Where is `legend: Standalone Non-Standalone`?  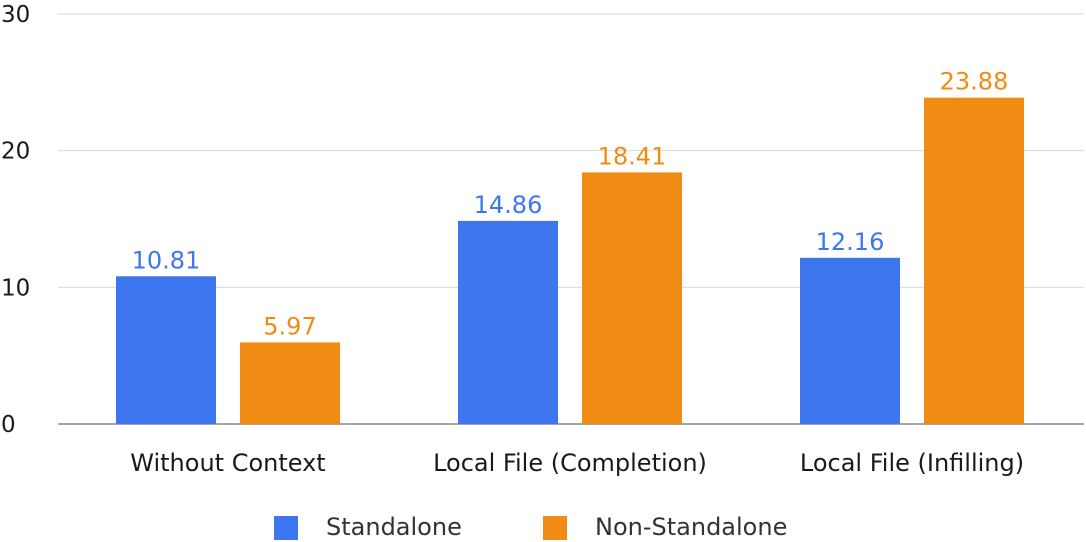
legend: Standalone Non-Standalone is located at coordinates (530, 527).